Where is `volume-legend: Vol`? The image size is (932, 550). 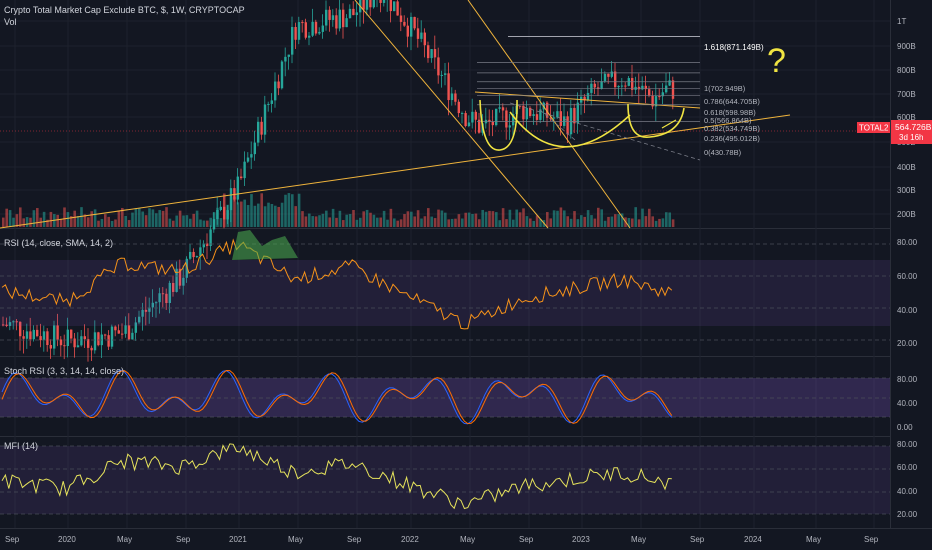
volume-legend: Vol is located at coordinates (10, 22).